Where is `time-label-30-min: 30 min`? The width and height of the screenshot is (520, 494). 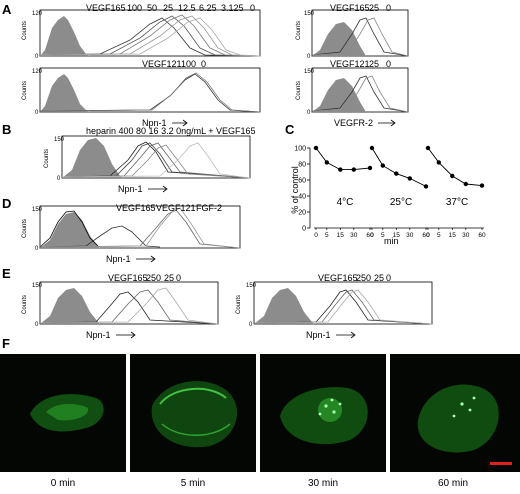
time-label-30-min: 30 min is located at coordinates (322, 483).